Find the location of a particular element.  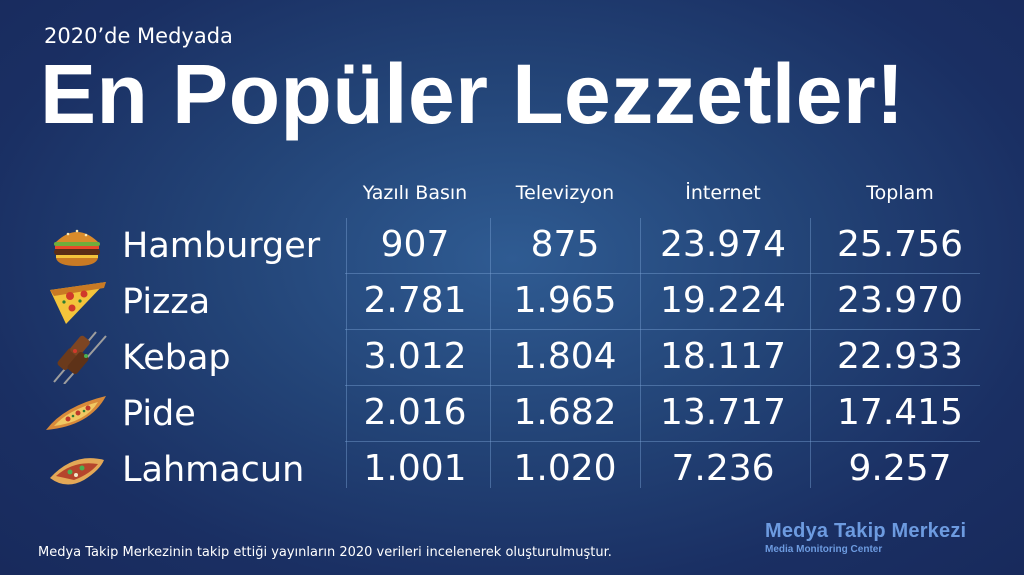

hamburger-icon is located at coordinates (77, 247).